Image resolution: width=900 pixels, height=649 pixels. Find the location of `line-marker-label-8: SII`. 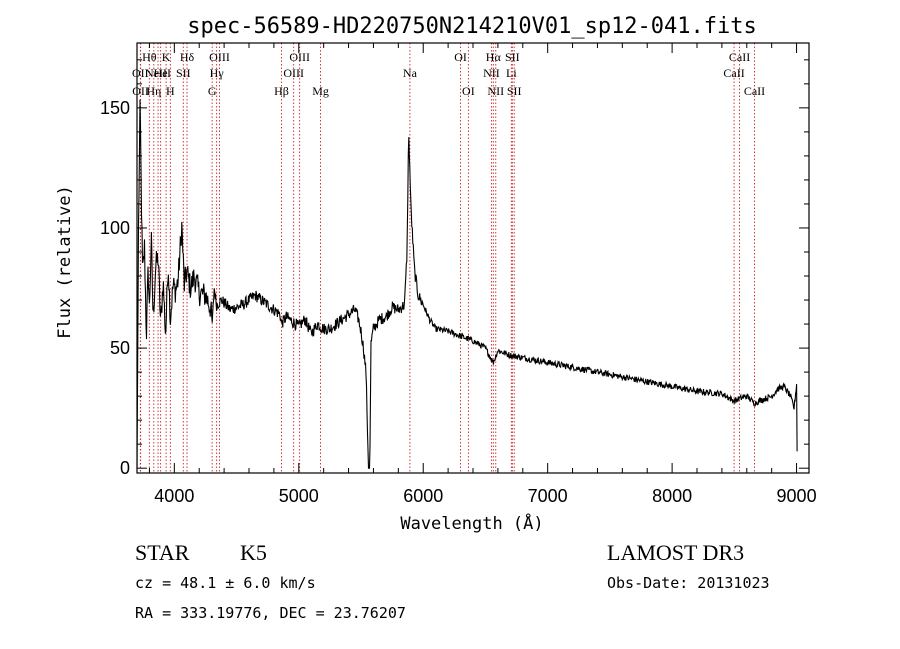

line-marker-label-8: SII is located at coordinates (183, 73).